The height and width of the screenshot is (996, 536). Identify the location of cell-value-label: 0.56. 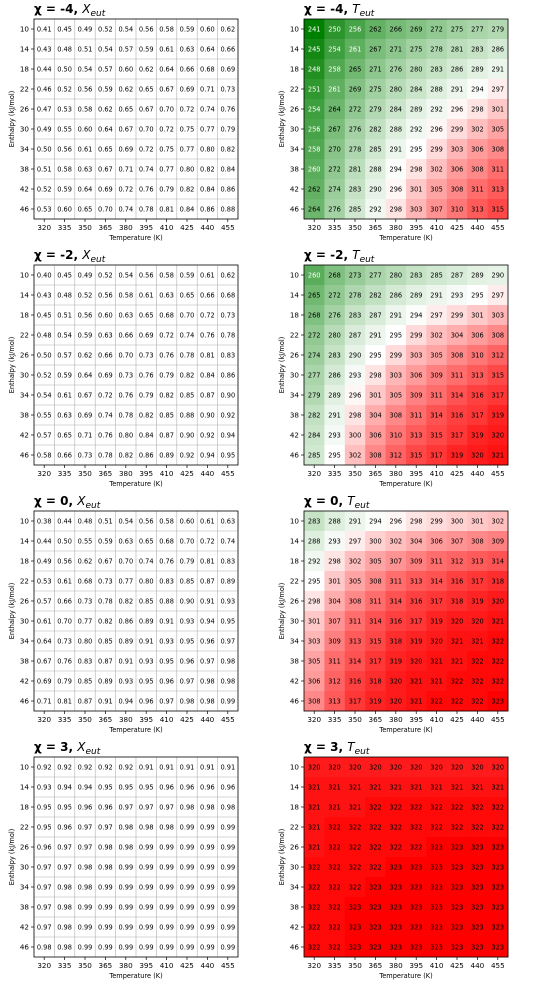
(64, 561).